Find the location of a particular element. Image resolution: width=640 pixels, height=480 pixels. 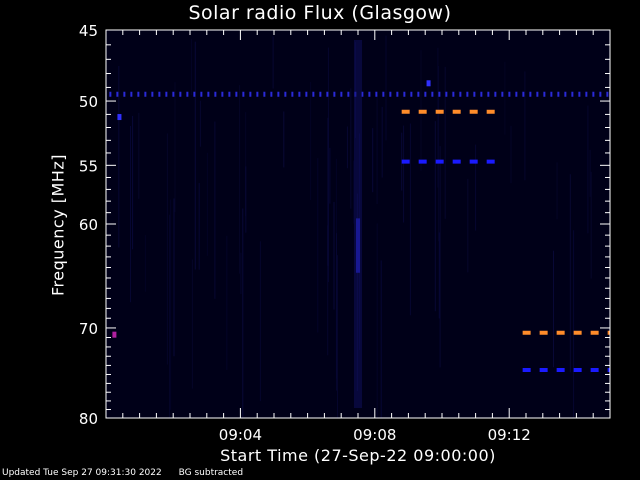

y-tick-label: 55 is located at coordinates (88, 166).